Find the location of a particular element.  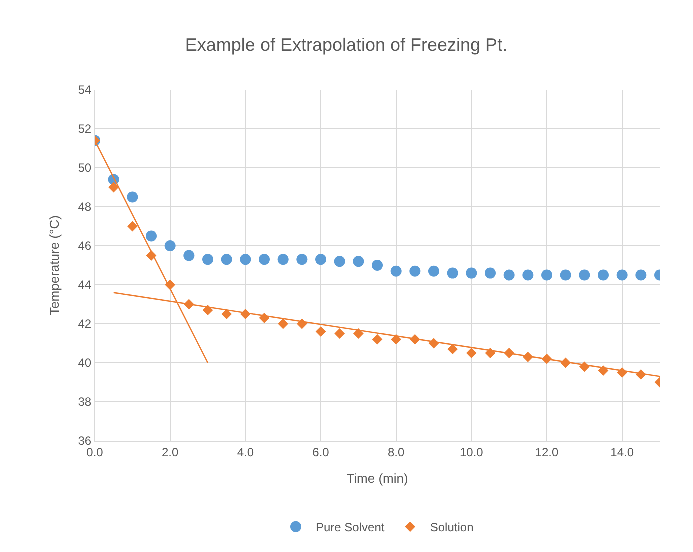

legend-label: Pure Solvent is located at coordinates (351, 527).